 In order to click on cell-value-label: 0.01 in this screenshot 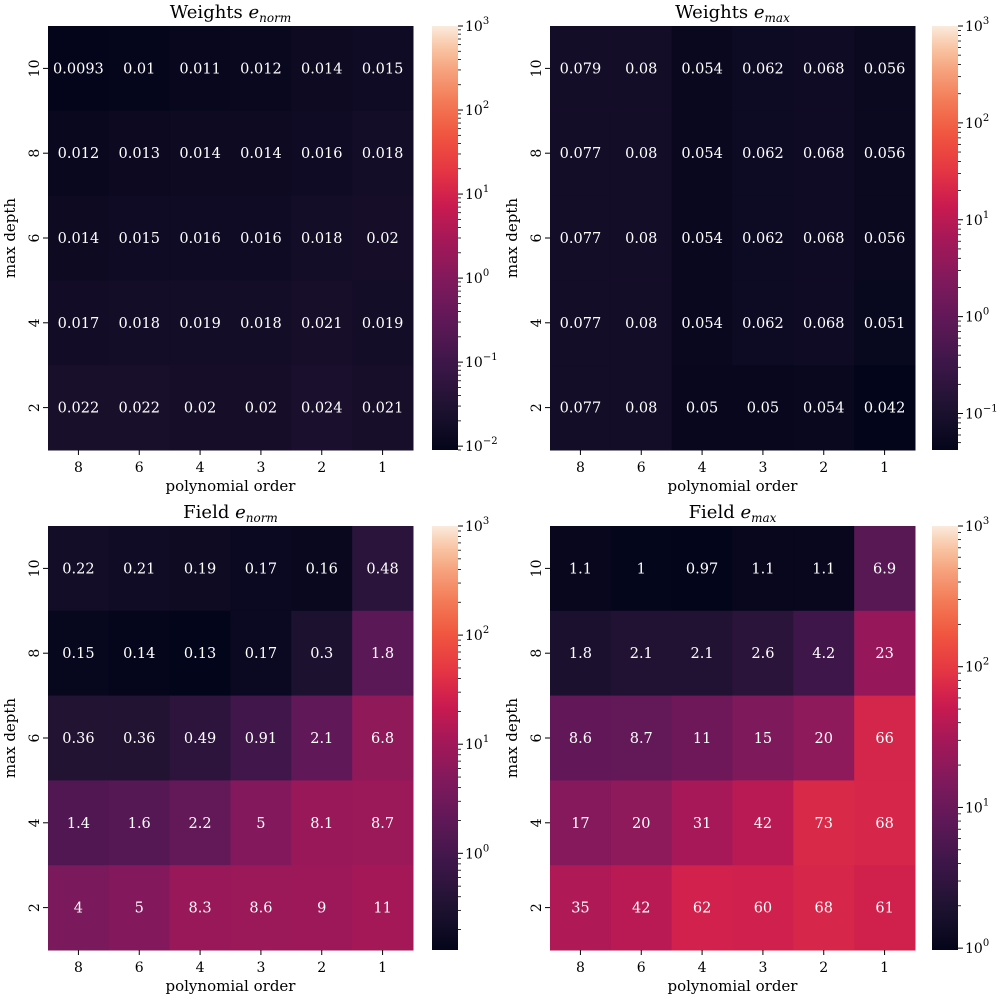, I will do `click(139, 69)`.